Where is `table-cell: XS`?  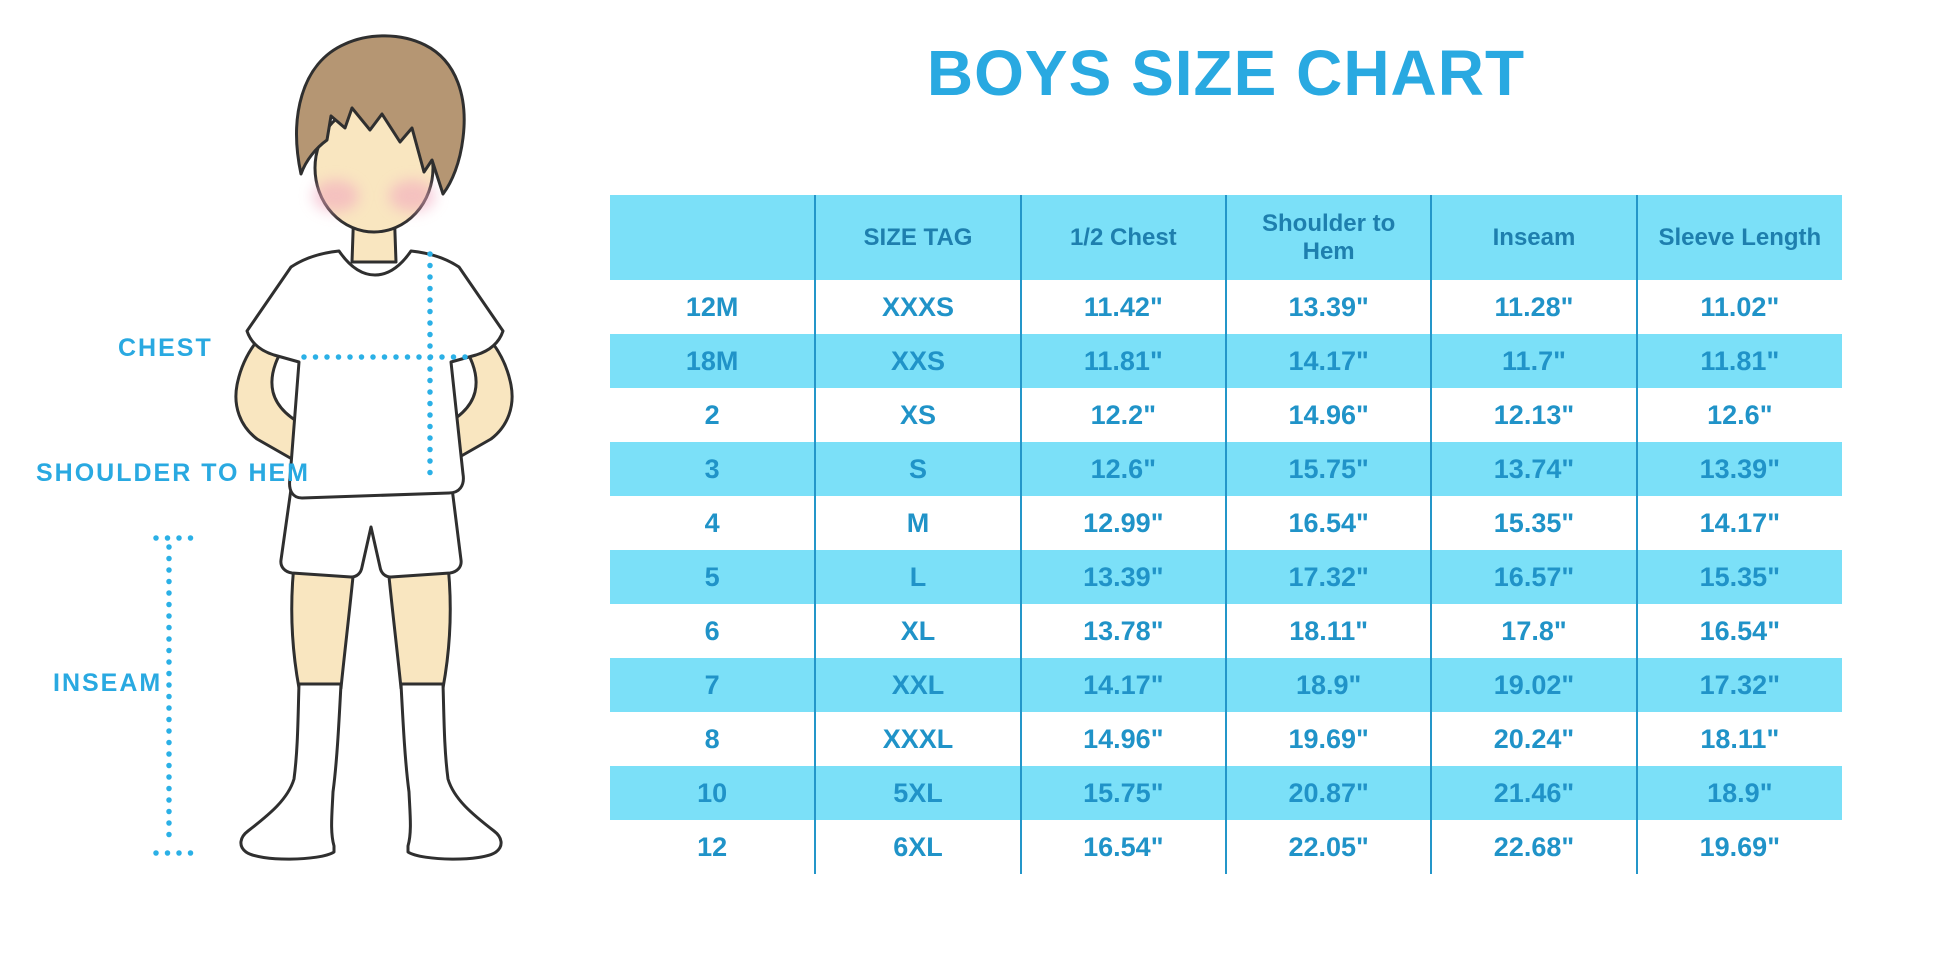 table-cell: XS is located at coordinates (917, 415).